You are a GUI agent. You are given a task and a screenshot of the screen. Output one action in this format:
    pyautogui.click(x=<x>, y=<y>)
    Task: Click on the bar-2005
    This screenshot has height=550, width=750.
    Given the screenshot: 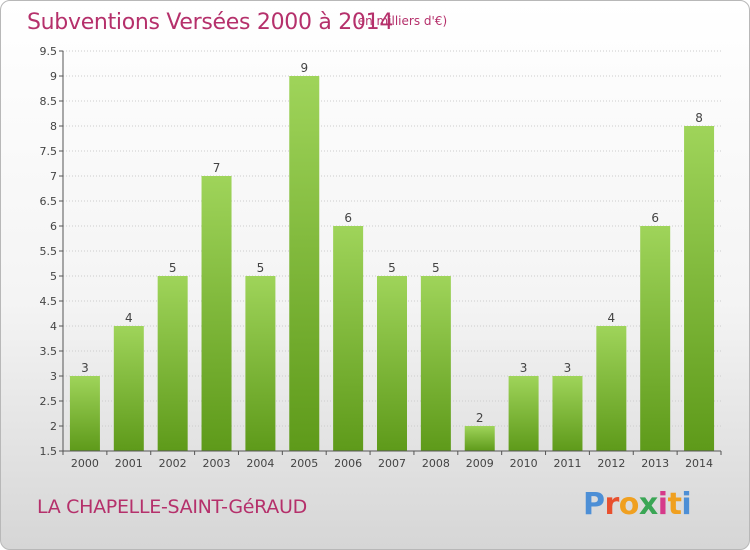 What is the action you would take?
    pyautogui.click(x=304, y=263)
    